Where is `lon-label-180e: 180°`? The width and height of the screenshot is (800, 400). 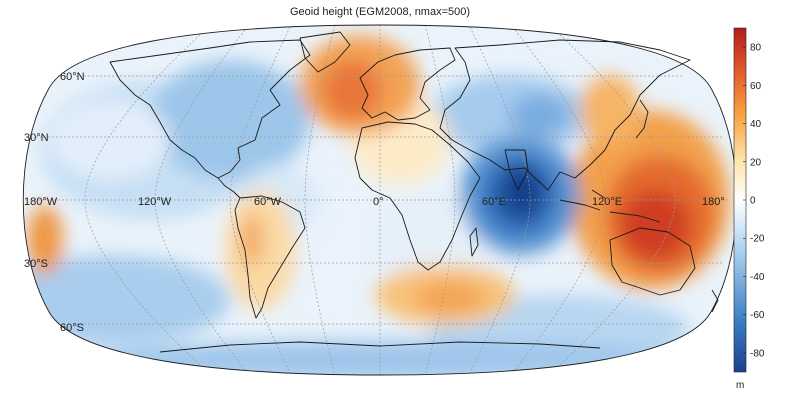 lon-label-180e: 180° is located at coordinates (713, 202).